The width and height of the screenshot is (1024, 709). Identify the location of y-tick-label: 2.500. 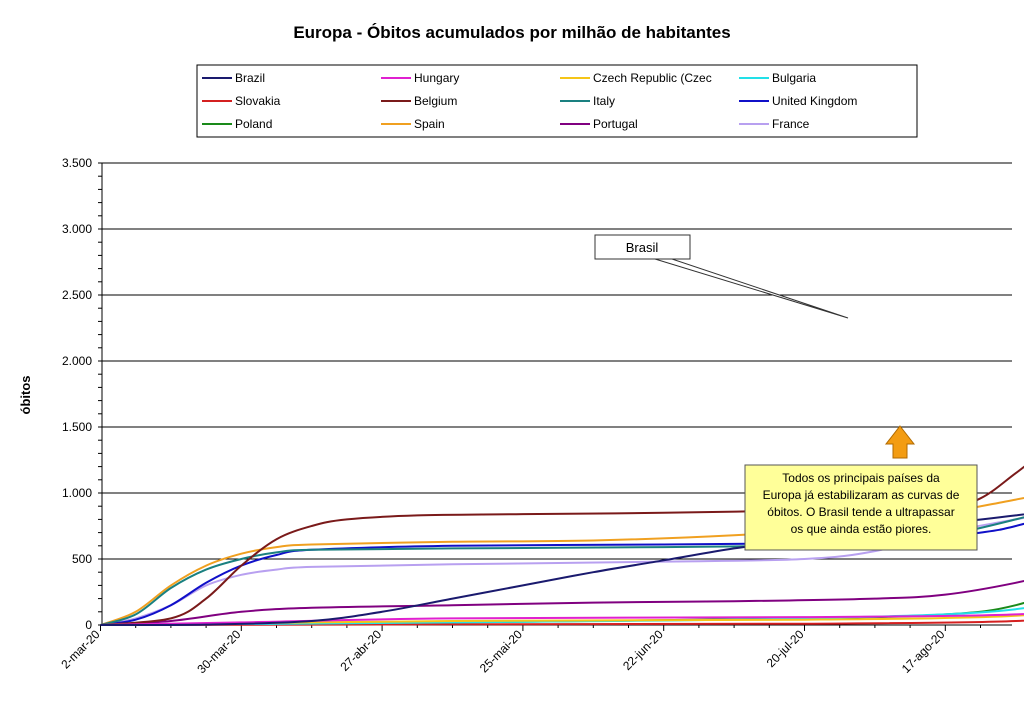
(77, 295).